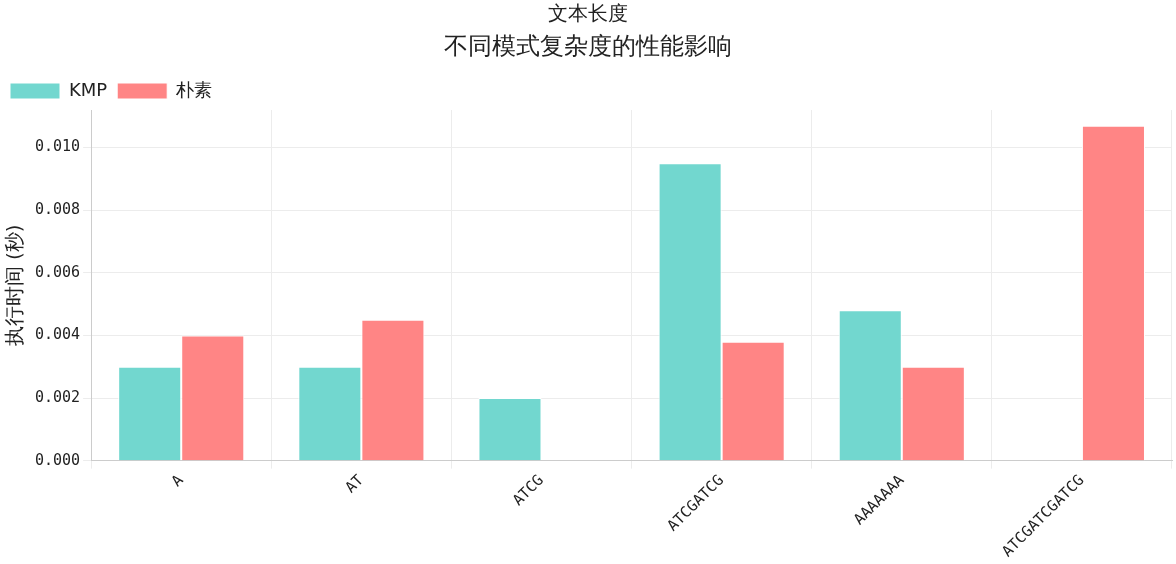 This screenshot has height=564, width=1176. What do you see at coordinates (588, 46) in the screenshot?
I see `chart-title: 不同模式复杂度的性能影响` at bounding box center [588, 46].